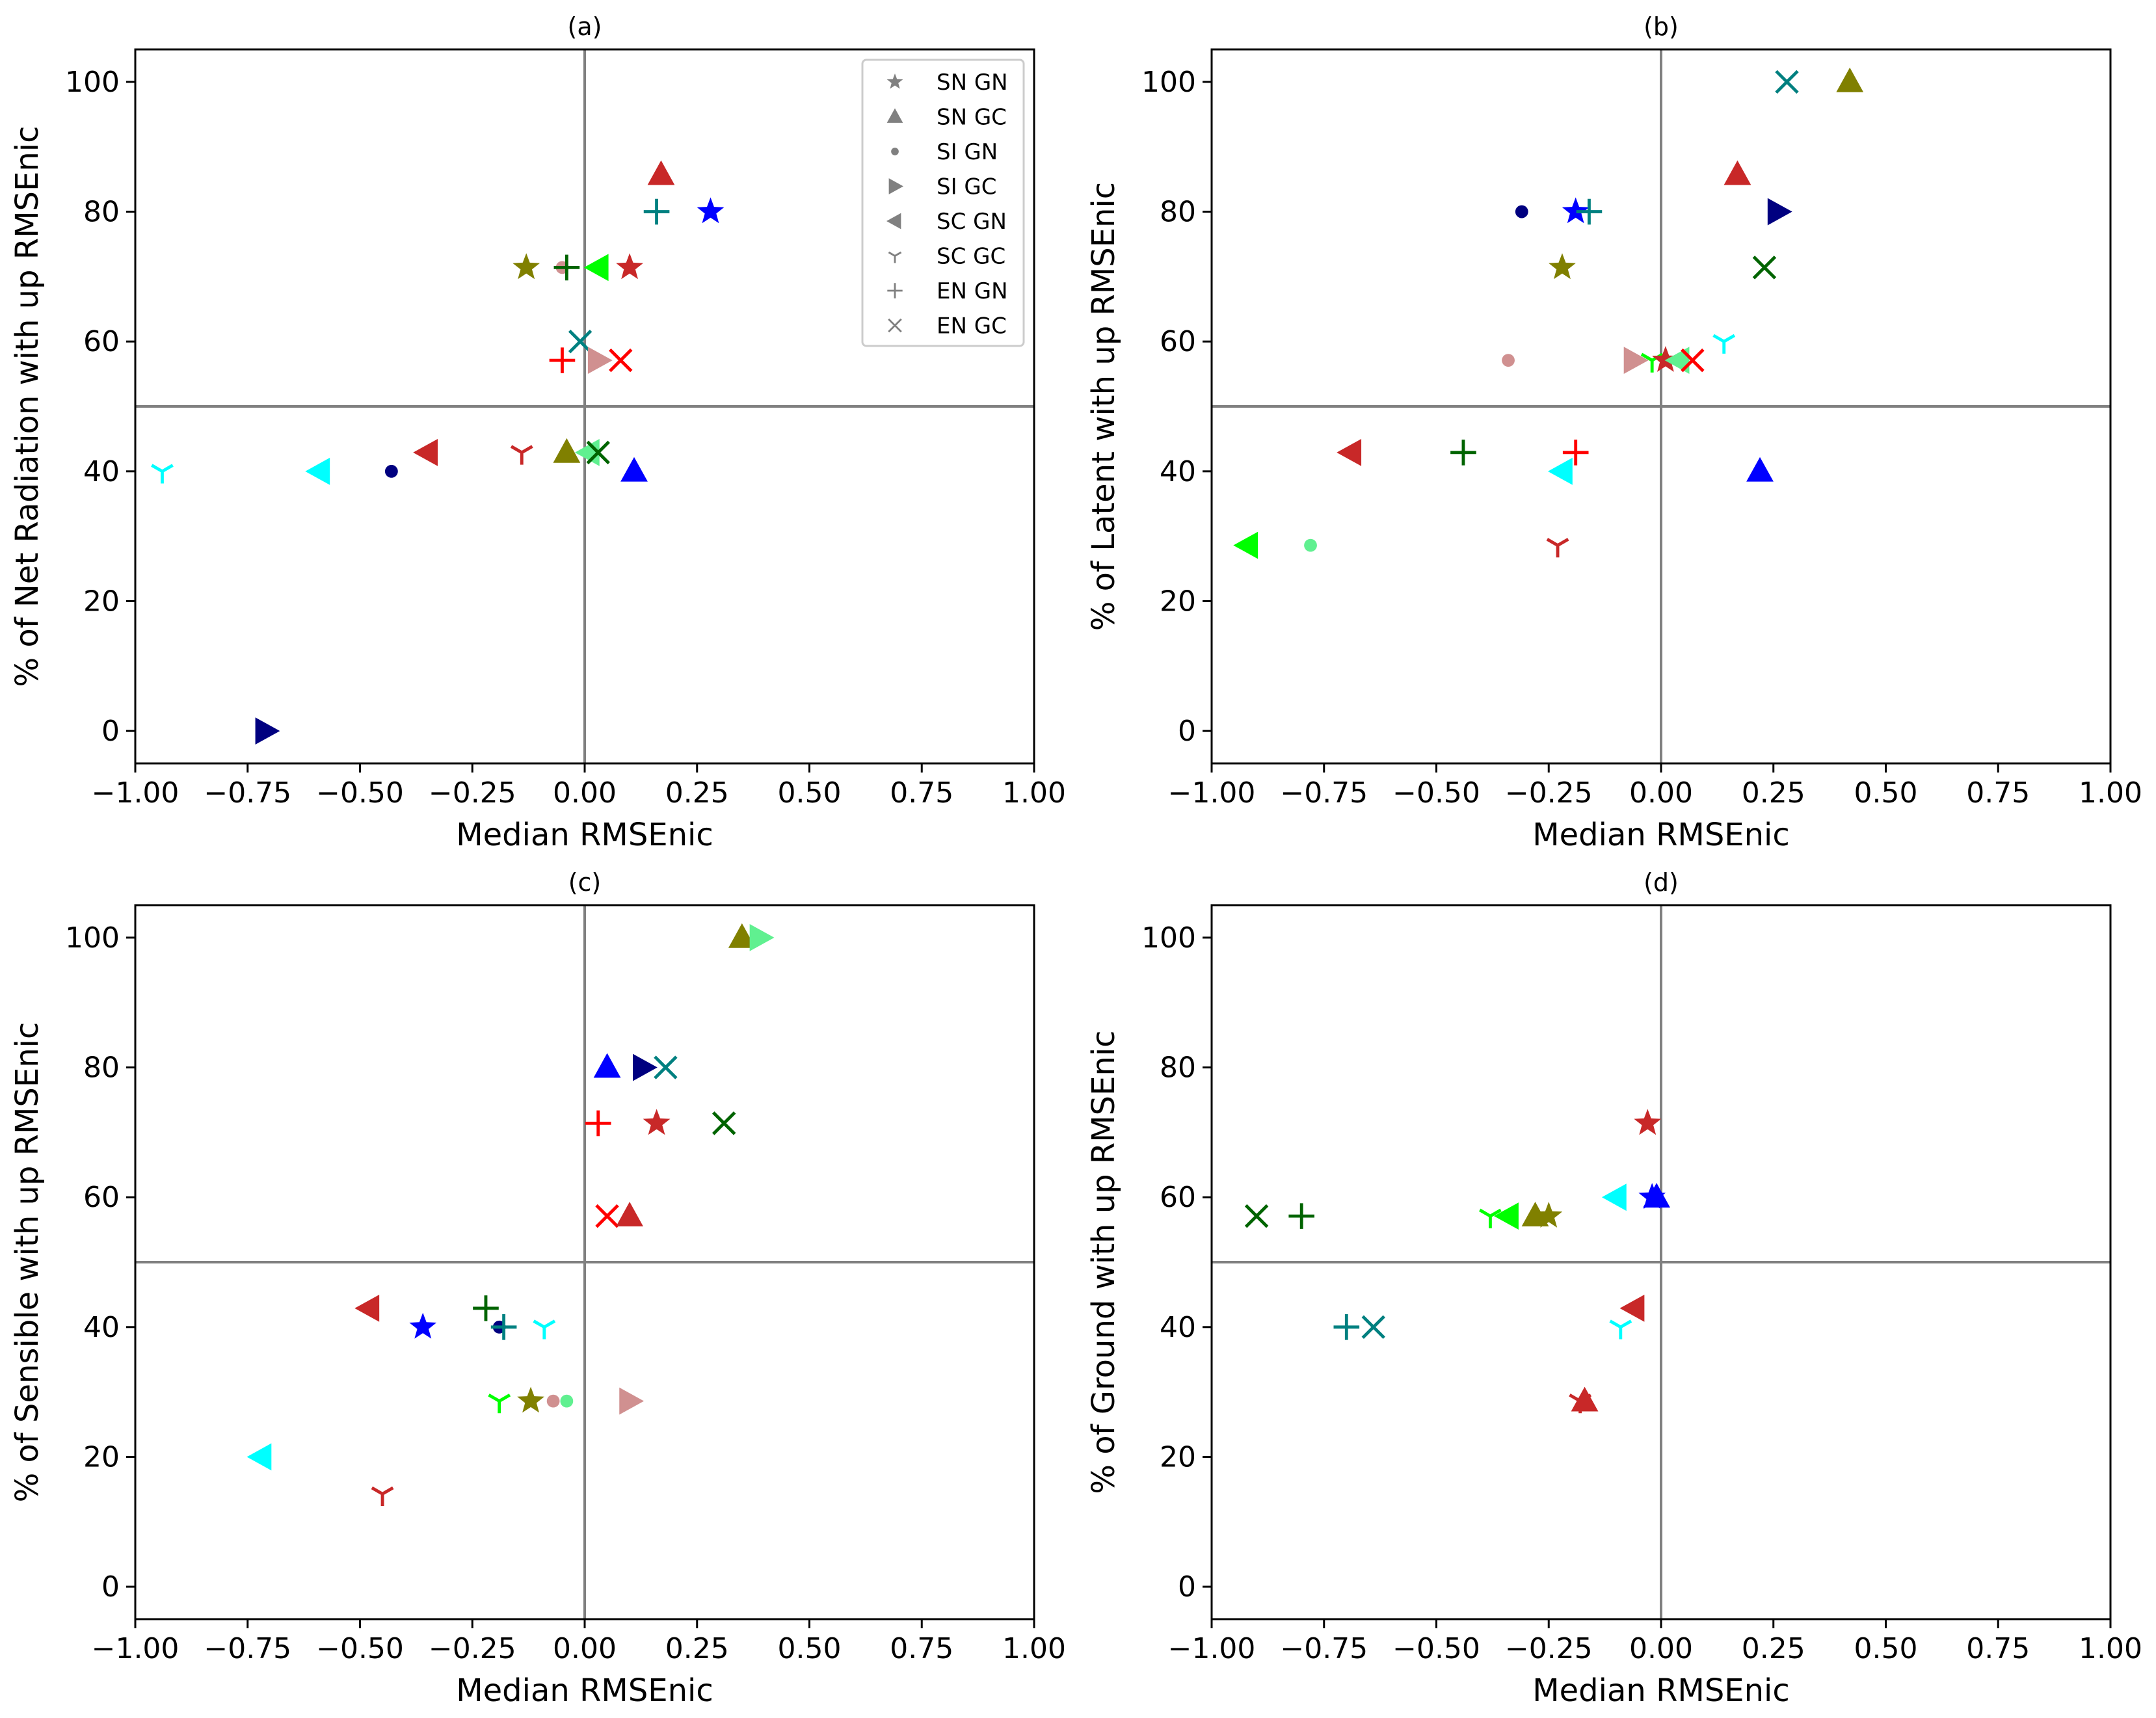  What do you see at coordinates (27, 406) in the screenshot?
I see `y-axis-label: % of Net Radiation with up RMSEnic` at bounding box center [27, 406].